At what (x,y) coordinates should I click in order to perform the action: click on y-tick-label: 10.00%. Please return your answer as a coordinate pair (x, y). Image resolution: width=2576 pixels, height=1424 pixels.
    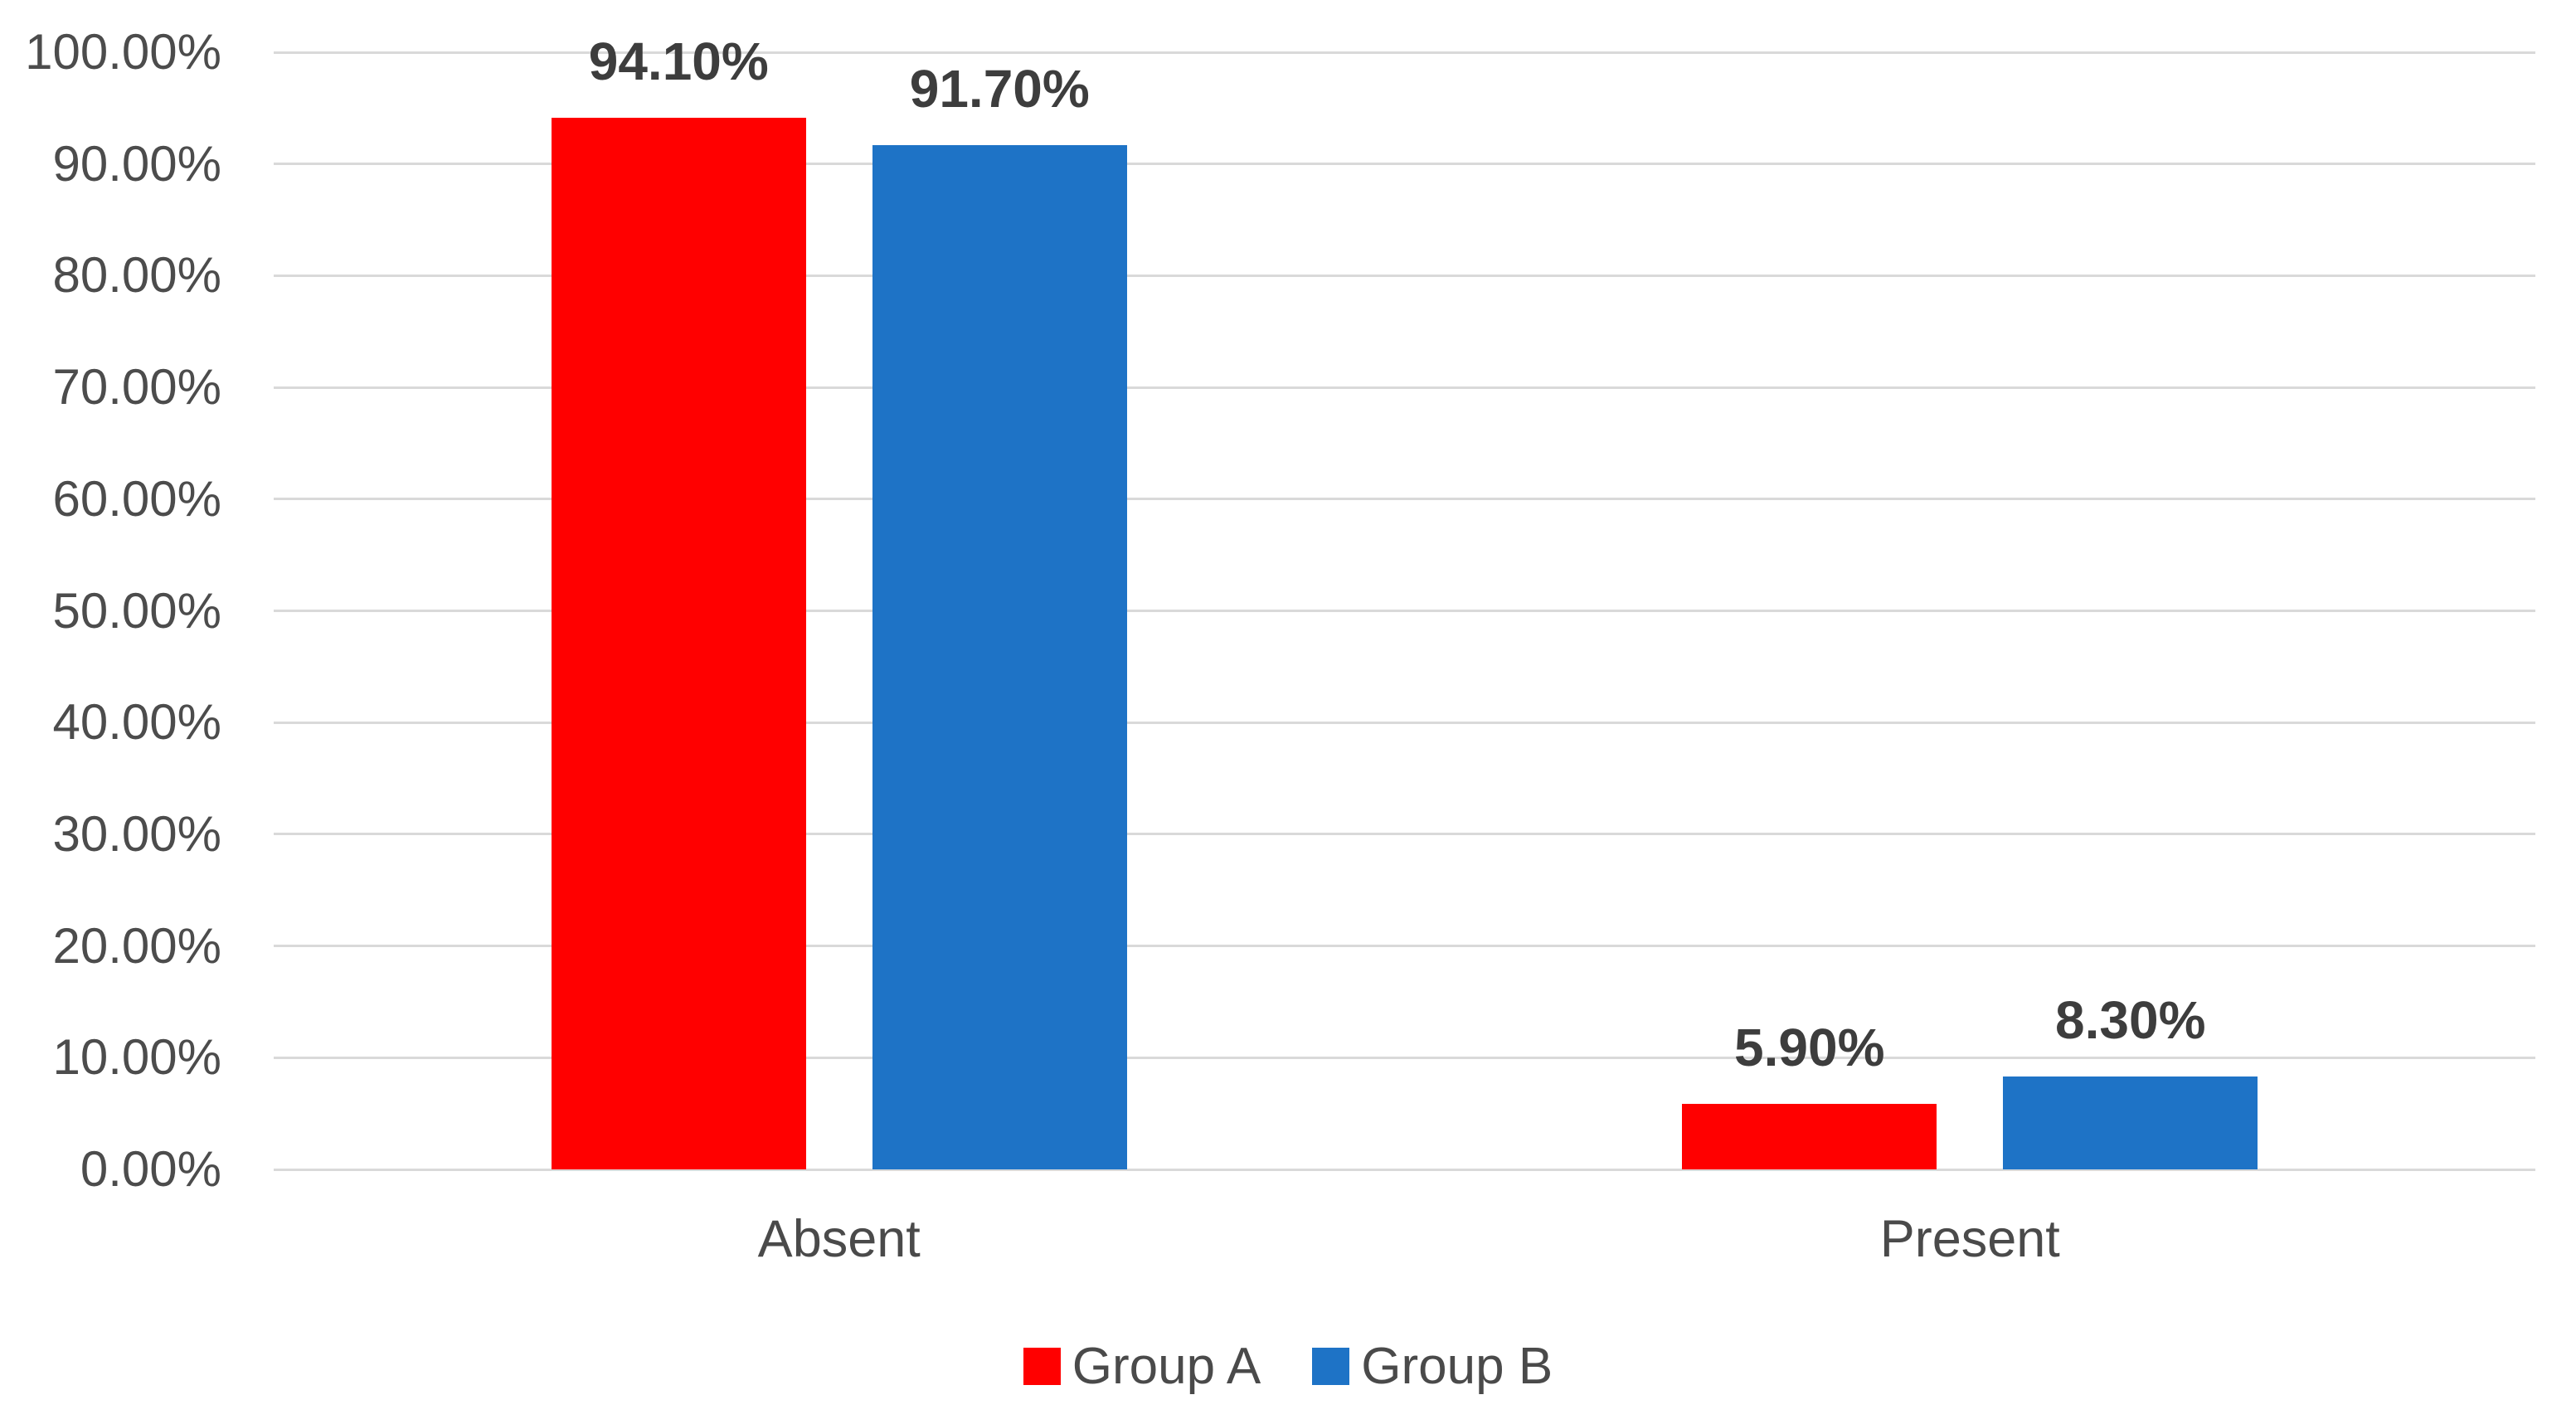
    Looking at the image, I should click on (137, 1057).